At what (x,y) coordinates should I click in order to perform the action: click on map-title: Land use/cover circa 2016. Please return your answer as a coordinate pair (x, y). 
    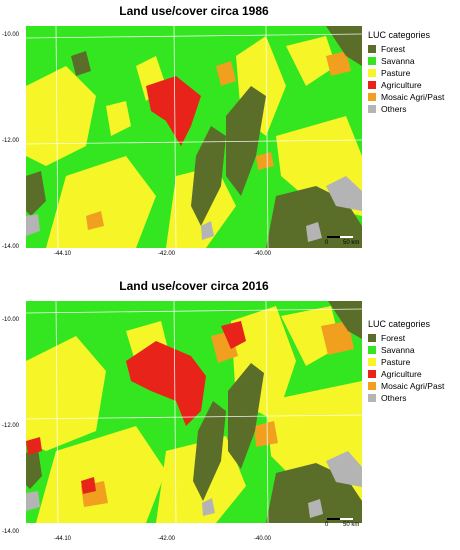
    Looking at the image, I should click on (194, 286).